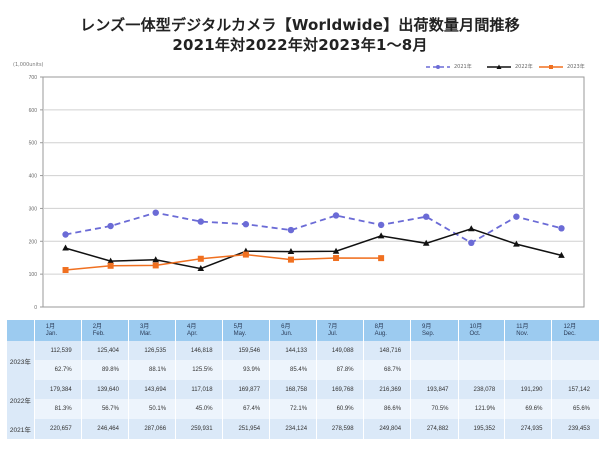  I want to click on legend-item-2022: 2022年, so click(509, 66).